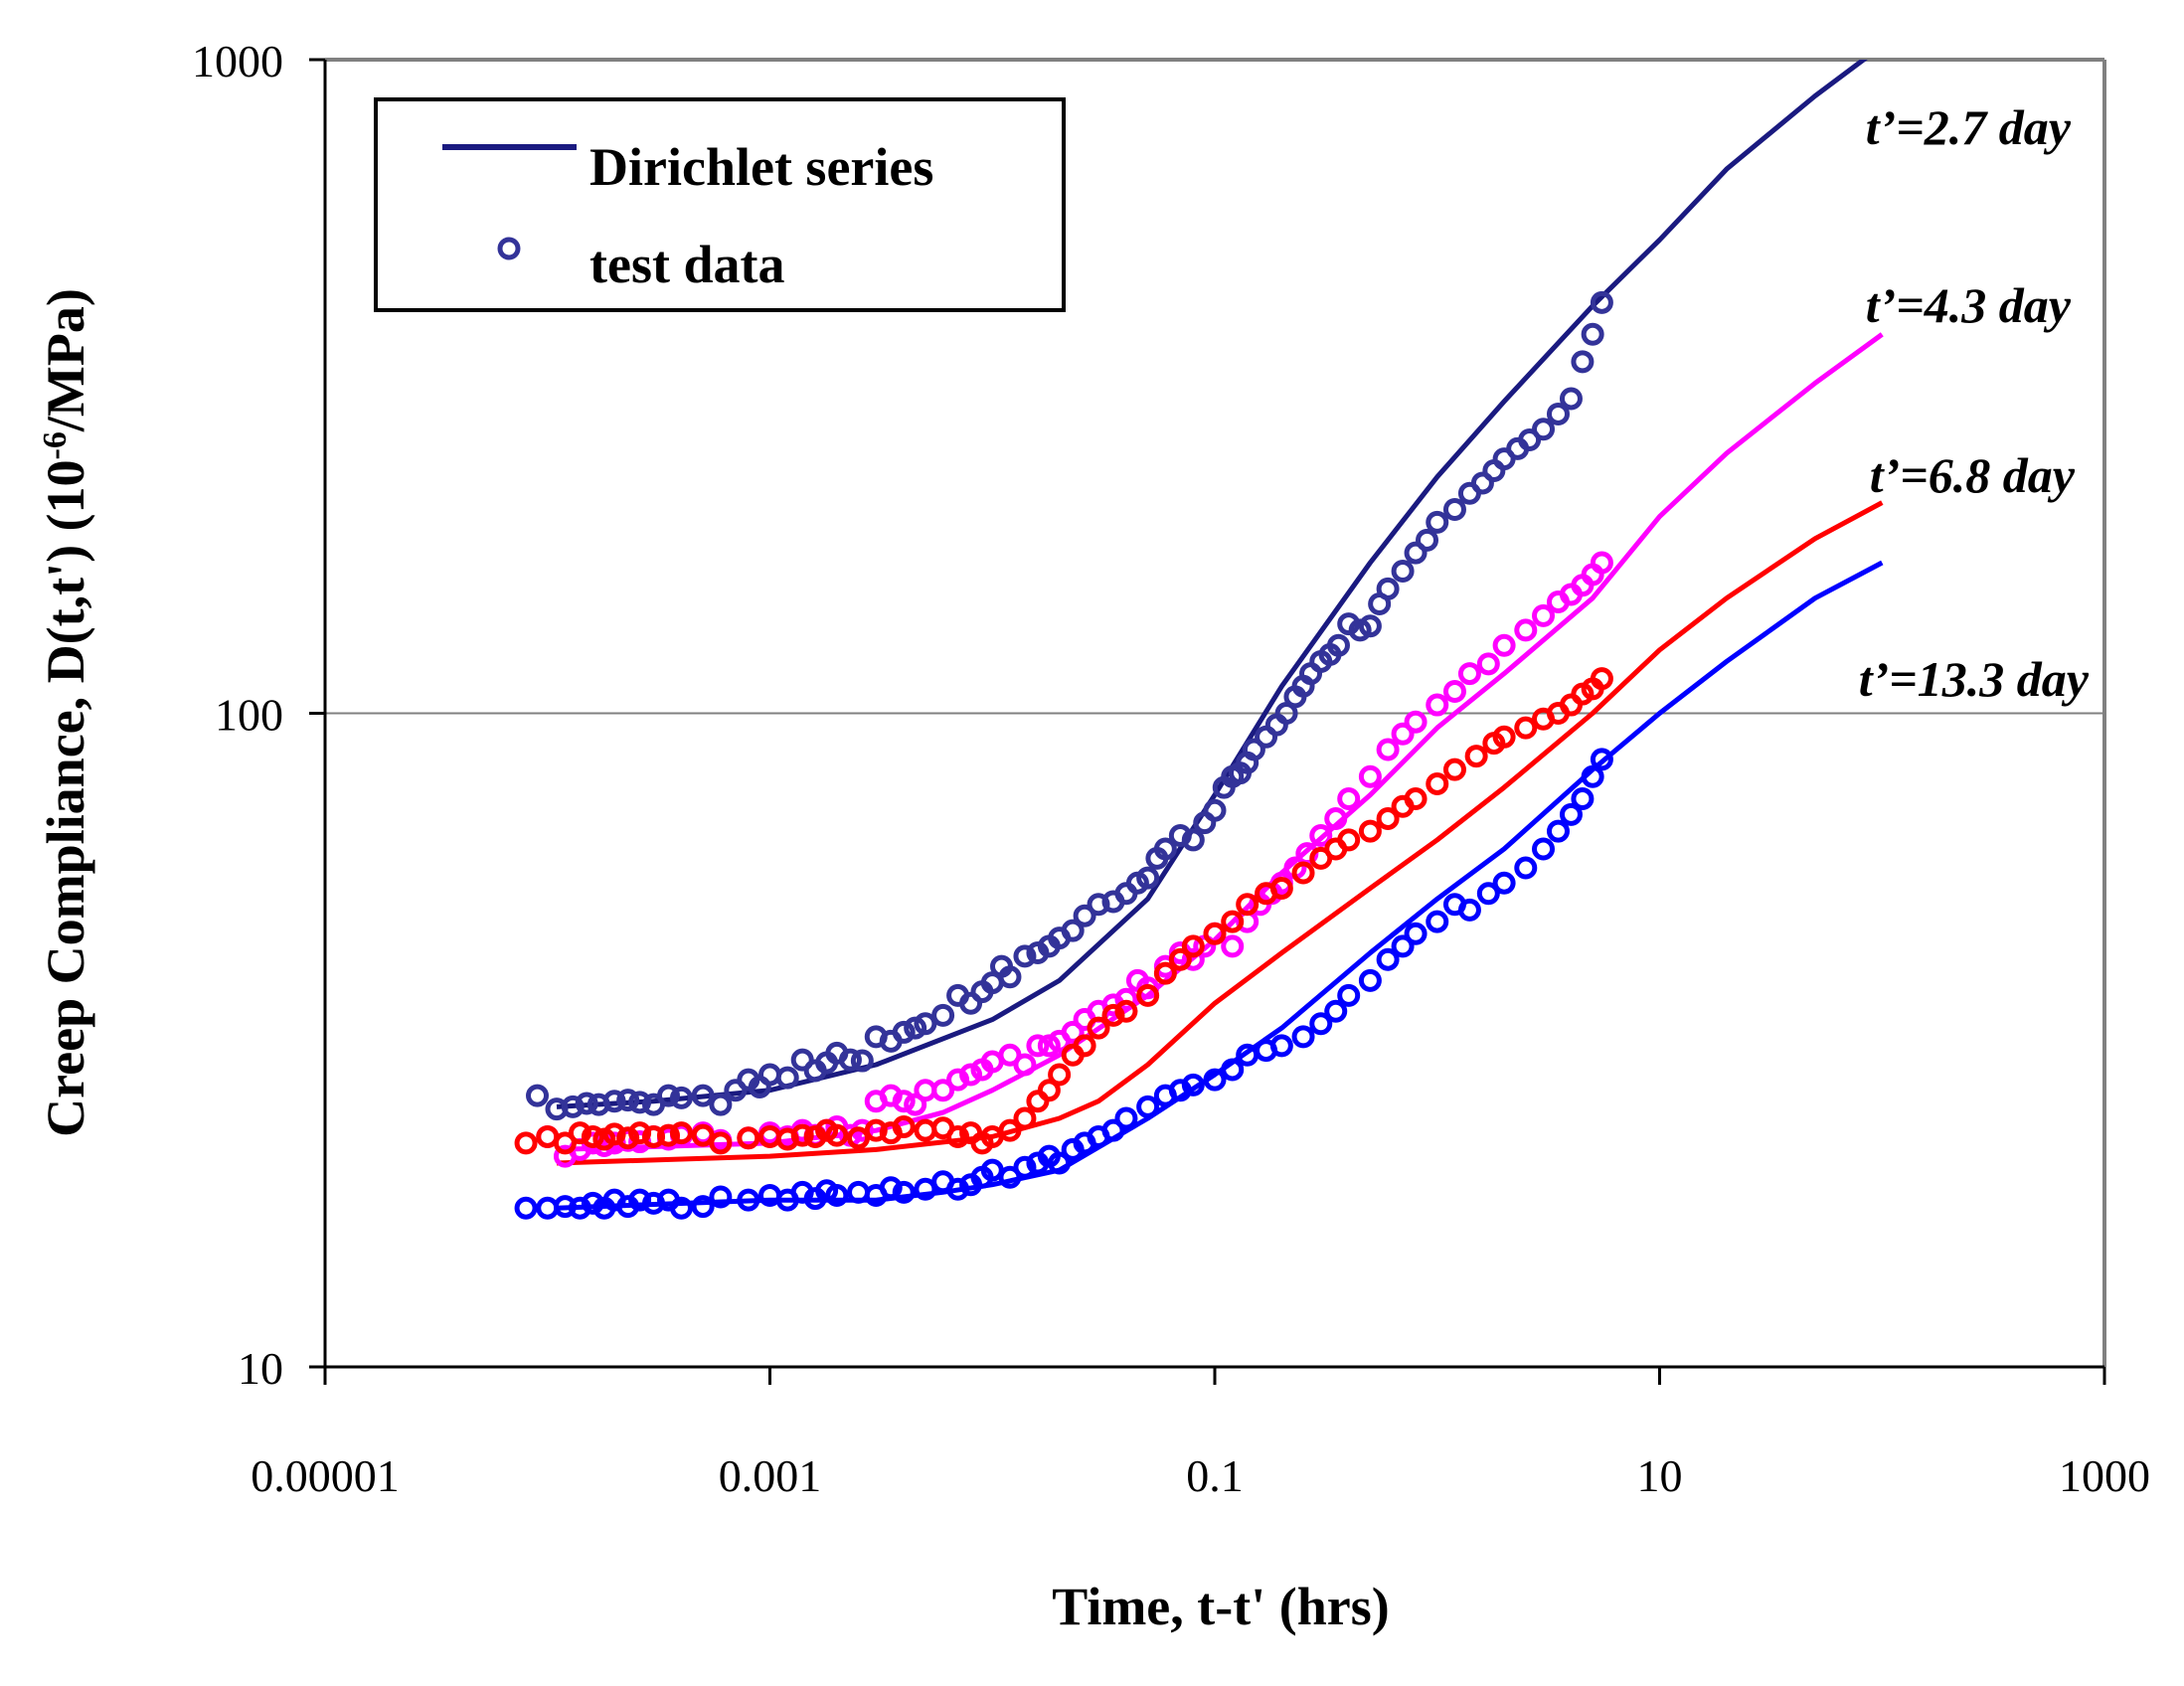 The width and height of the screenshot is (2184, 1686). Describe the element at coordinates (65, 798) in the screenshot. I see `y-axis-title-main: Creep Compliance, D(t,t') (10` at that location.